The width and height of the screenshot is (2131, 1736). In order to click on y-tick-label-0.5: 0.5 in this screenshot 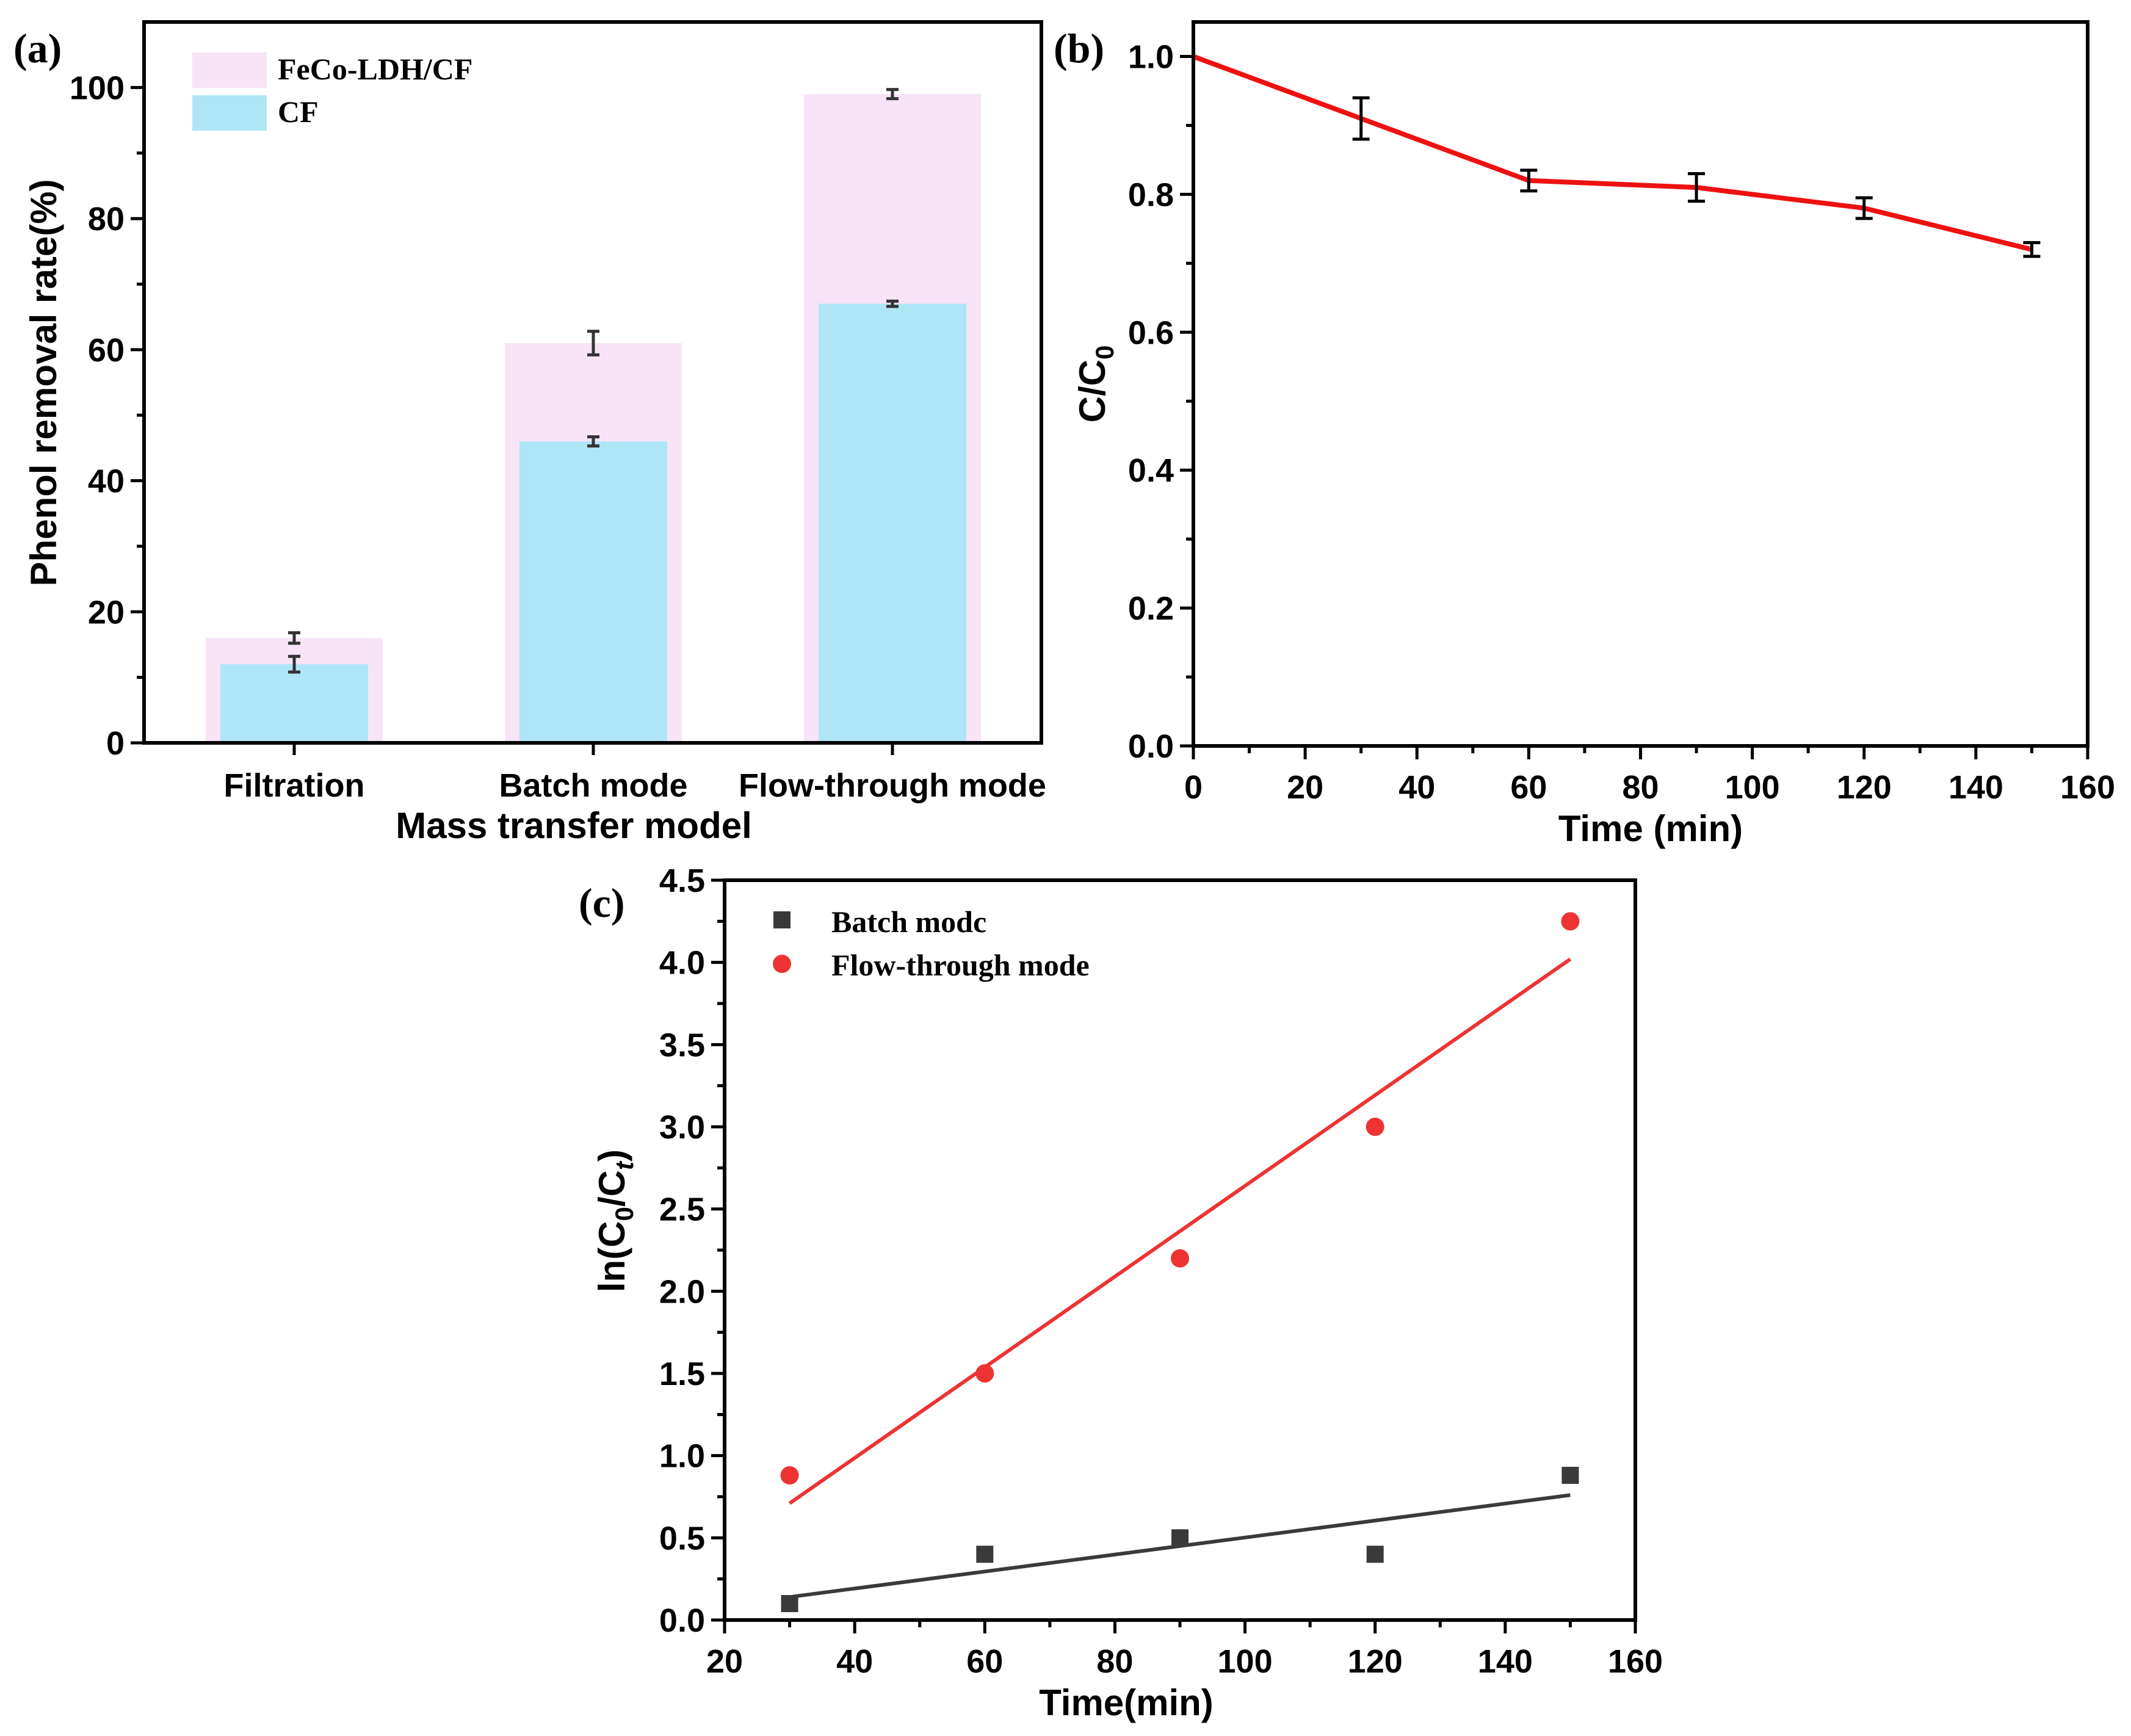, I will do `click(682, 1538)`.